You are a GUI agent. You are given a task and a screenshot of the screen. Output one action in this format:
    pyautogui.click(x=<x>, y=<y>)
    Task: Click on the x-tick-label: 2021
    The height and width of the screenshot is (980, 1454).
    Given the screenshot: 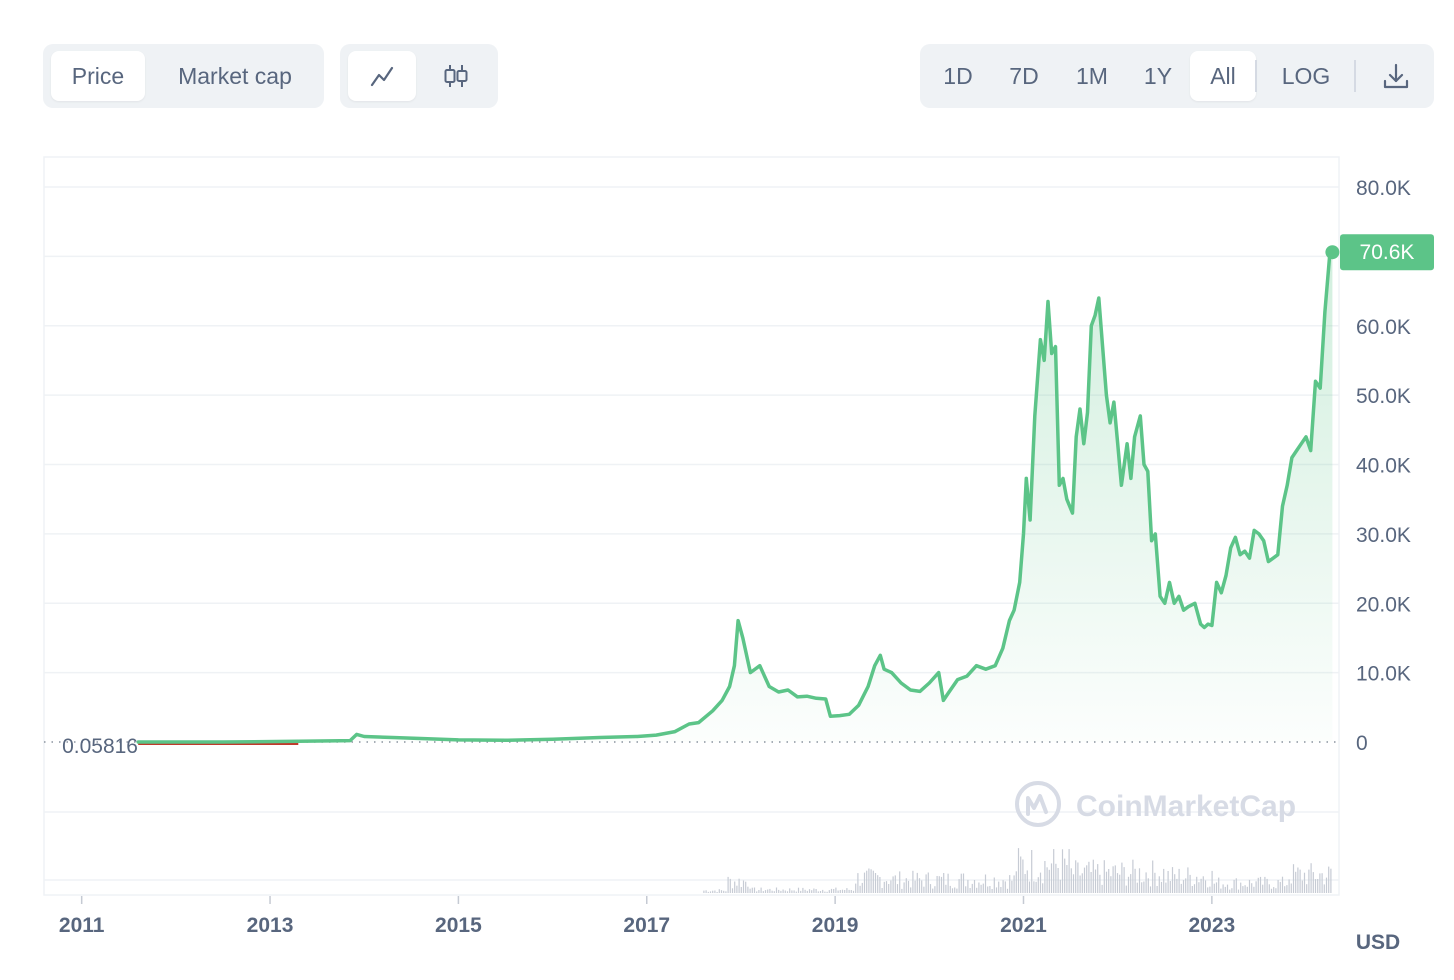 What is the action you would take?
    pyautogui.click(x=1023, y=925)
    